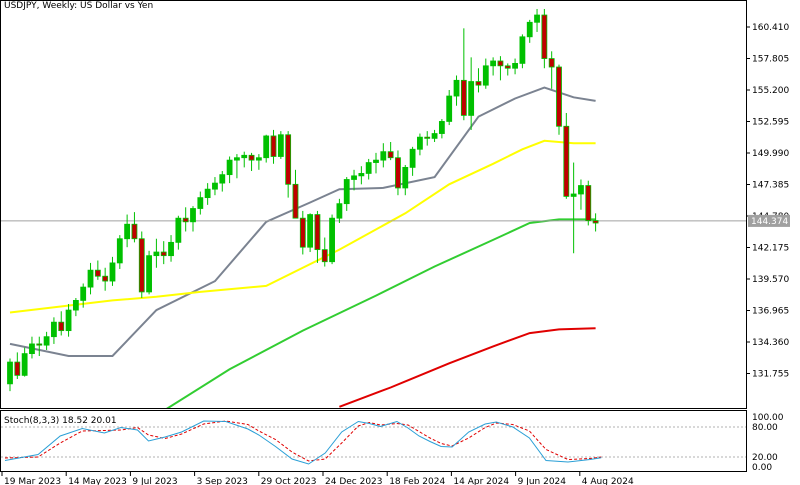 Image resolution: width=800 pixels, height=485 pixels. I want to click on stoch-level-label: 20.00, so click(765, 458).